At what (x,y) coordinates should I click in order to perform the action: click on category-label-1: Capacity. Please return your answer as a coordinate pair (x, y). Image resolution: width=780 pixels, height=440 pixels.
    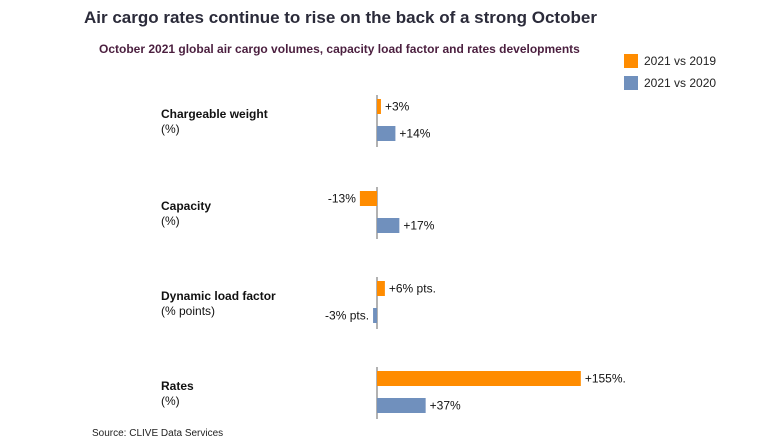
    Looking at the image, I should click on (186, 206).